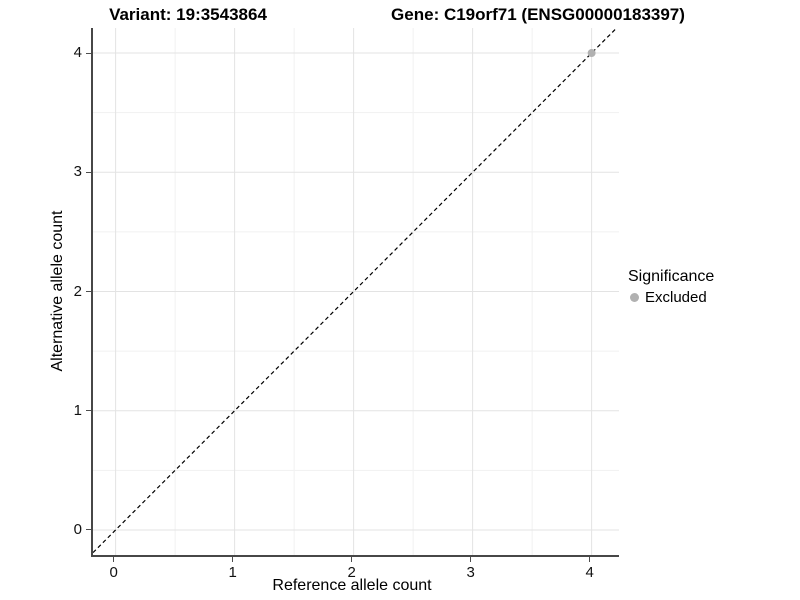 The width and height of the screenshot is (800, 600). What do you see at coordinates (671, 287) in the screenshot?
I see `legend: Significance Excluded` at bounding box center [671, 287].